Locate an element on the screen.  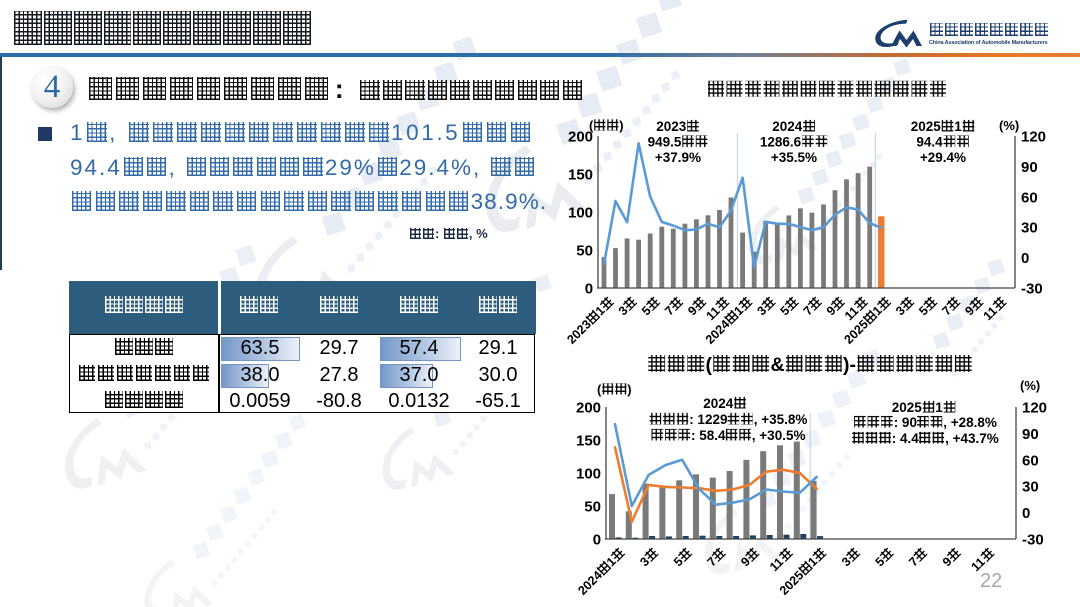
svg-text: +37.9% is located at coordinates (678, 157).